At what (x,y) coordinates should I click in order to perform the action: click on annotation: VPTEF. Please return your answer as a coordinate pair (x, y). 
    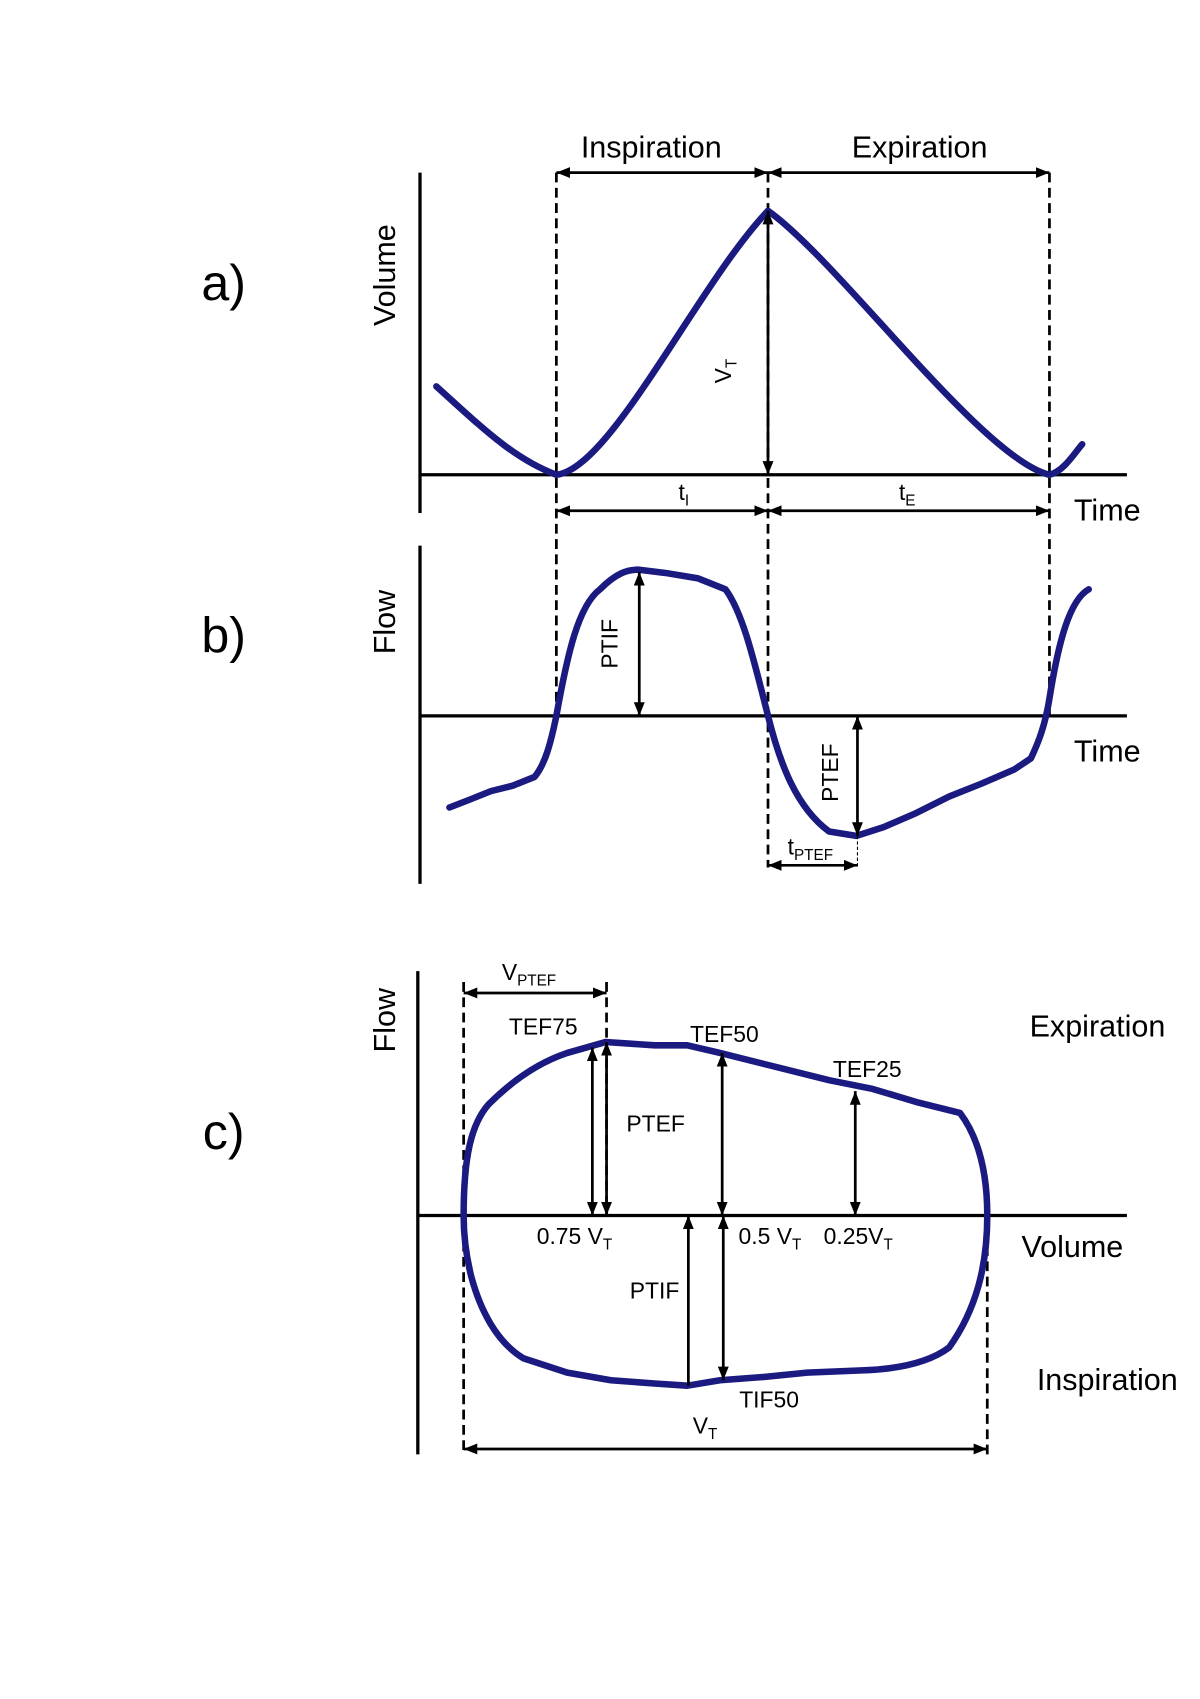
    Looking at the image, I should click on (529, 974).